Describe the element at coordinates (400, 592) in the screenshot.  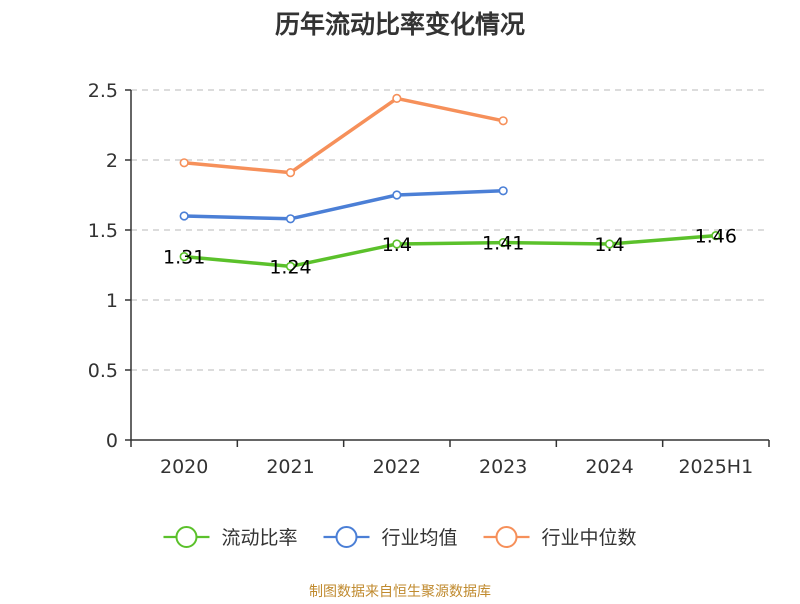
I see `source-note: 制图数据来自恒生聚源数据库` at that location.